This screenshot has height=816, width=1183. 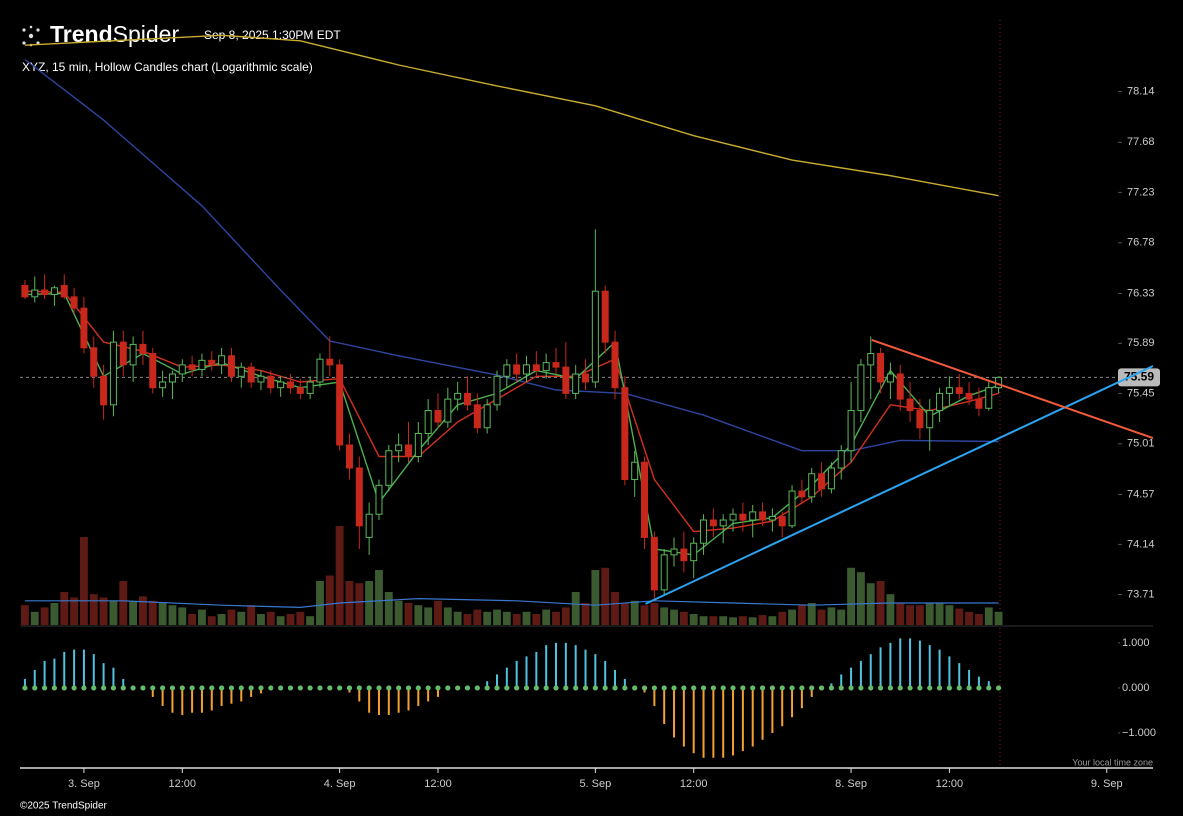 I want to click on y-tick-label: 75.01, so click(x=1141, y=444).